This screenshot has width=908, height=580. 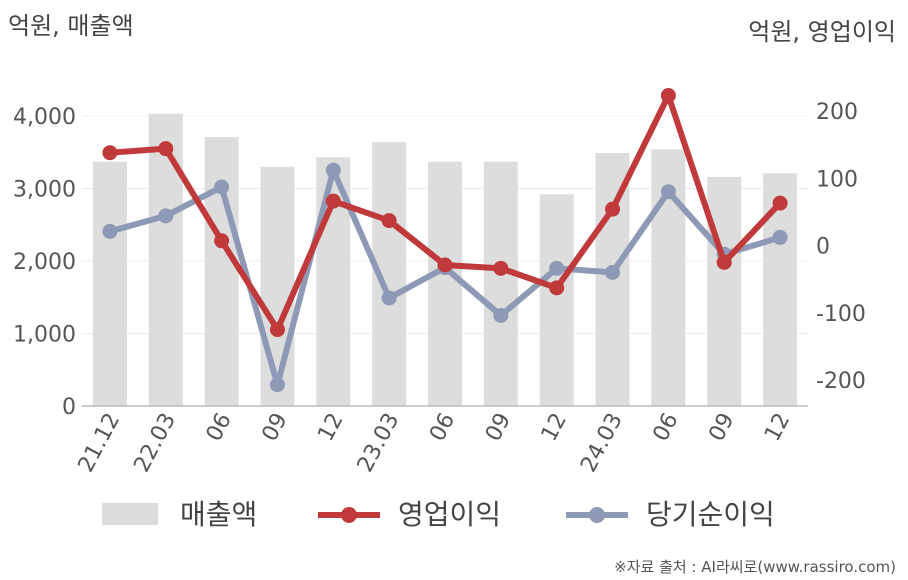 What do you see at coordinates (841, 314) in the screenshot?
I see `right-tick-label: -100` at bounding box center [841, 314].